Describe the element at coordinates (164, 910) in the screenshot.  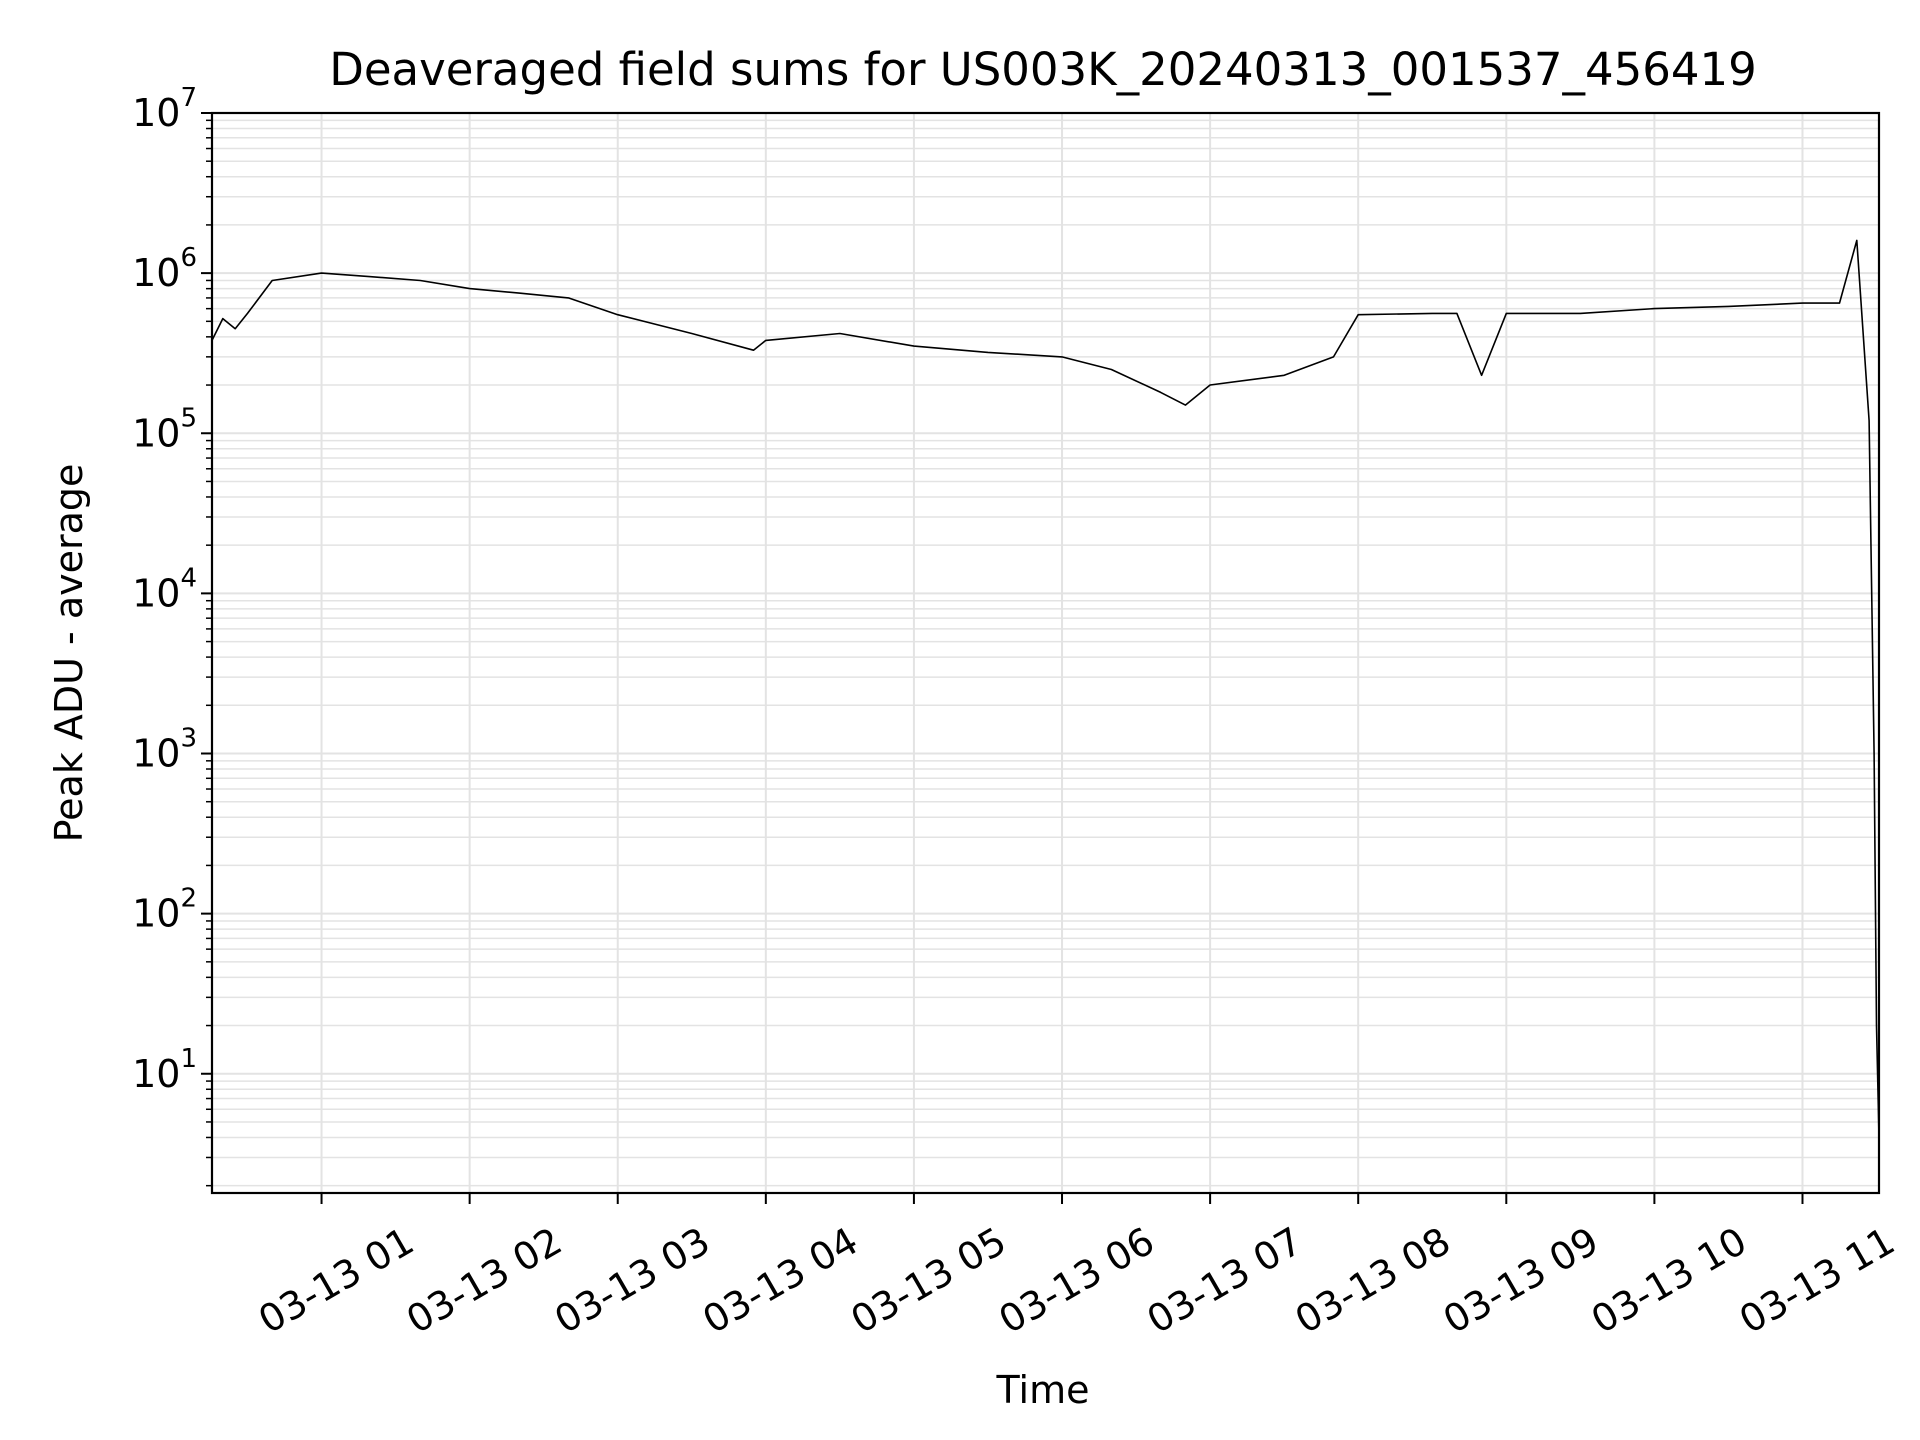
I see `y-tick-label: 10²` at that location.